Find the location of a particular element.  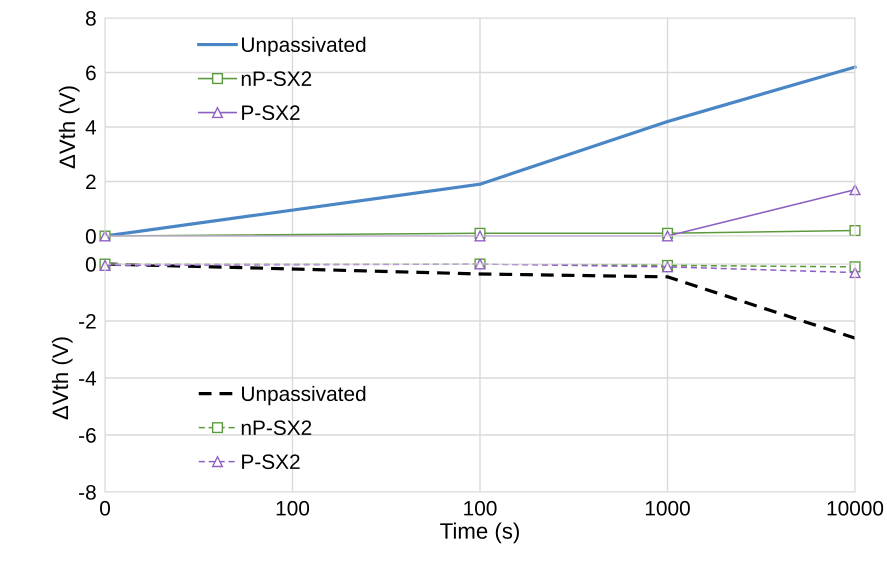

x-axis-title: Time (s) is located at coordinates (479, 533).